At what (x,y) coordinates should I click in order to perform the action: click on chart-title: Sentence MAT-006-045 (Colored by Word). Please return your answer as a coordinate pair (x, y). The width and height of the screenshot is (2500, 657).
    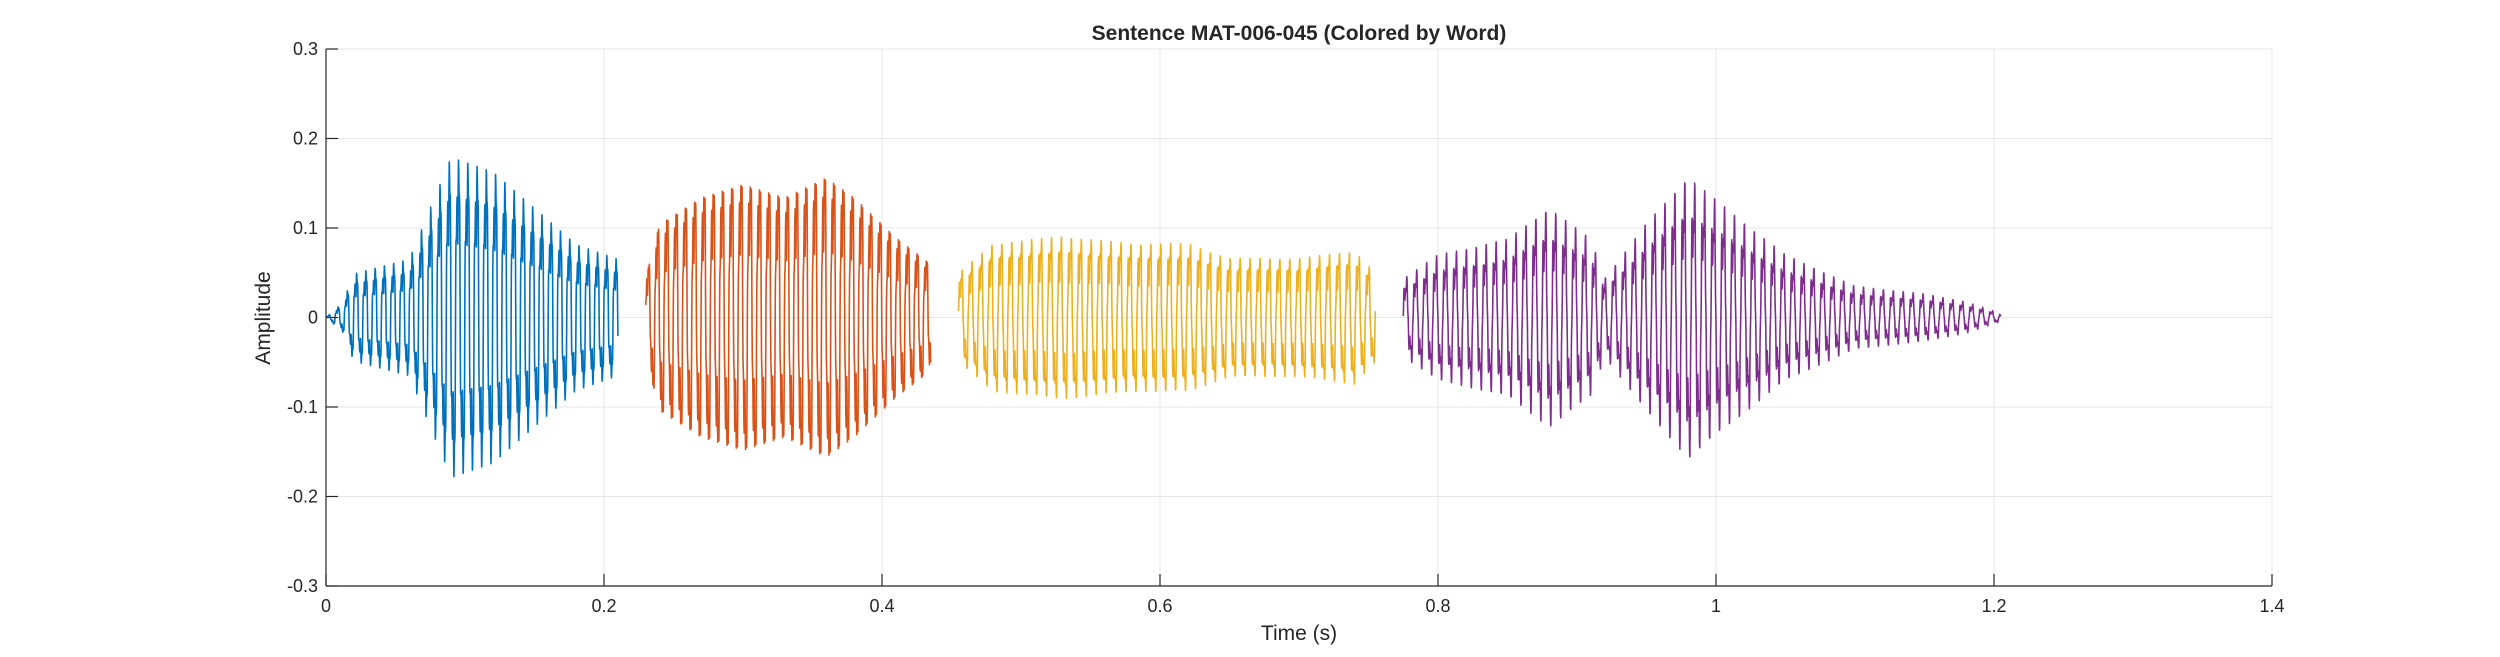
    Looking at the image, I should click on (1299, 33).